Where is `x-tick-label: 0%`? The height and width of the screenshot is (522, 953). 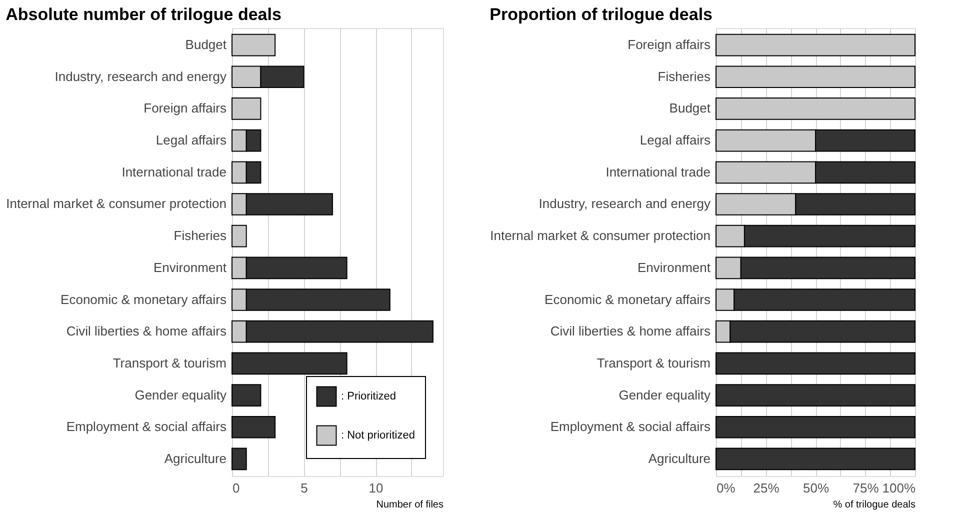
x-tick-label: 0% is located at coordinates (726, 488).